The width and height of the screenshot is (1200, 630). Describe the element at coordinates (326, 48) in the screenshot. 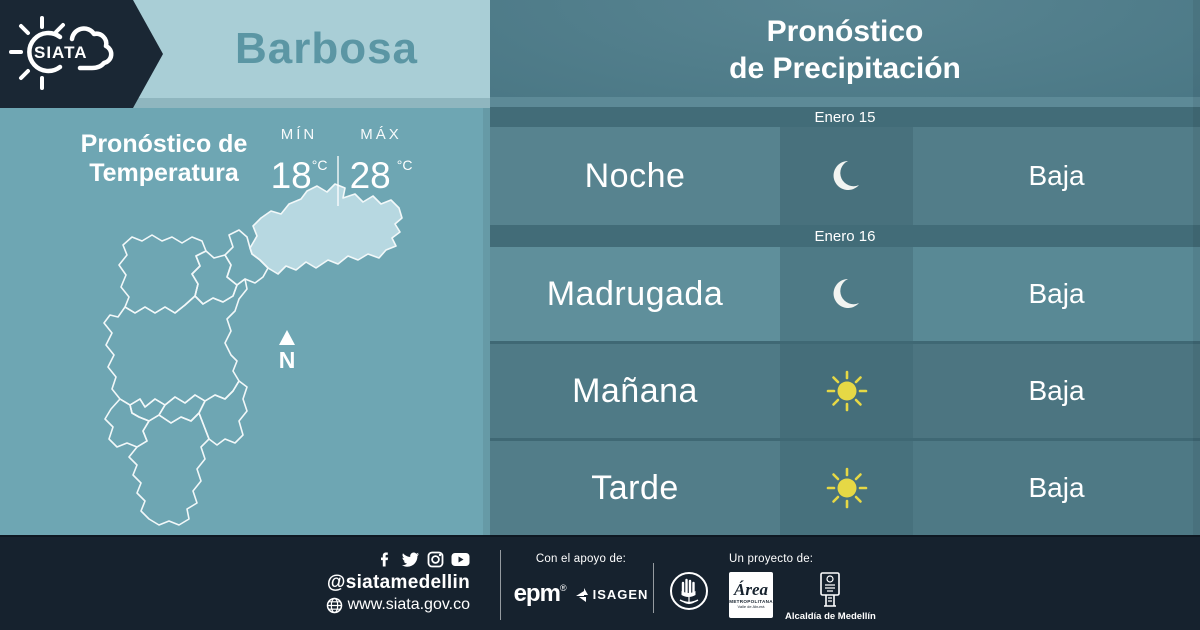

I see `page-title: Barbosa` at that location.